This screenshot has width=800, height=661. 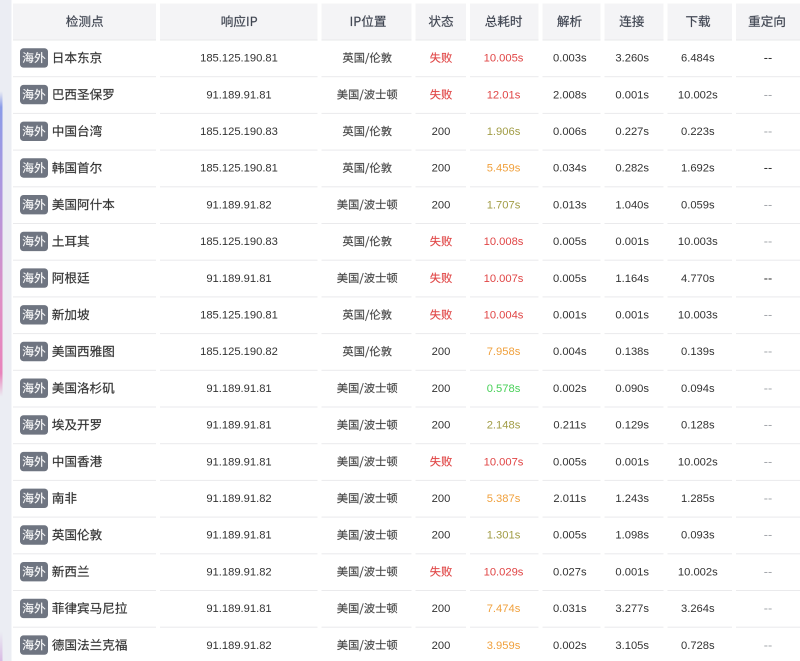 I want to click on svg-text: 0.094s, so click(x=698, y=389).